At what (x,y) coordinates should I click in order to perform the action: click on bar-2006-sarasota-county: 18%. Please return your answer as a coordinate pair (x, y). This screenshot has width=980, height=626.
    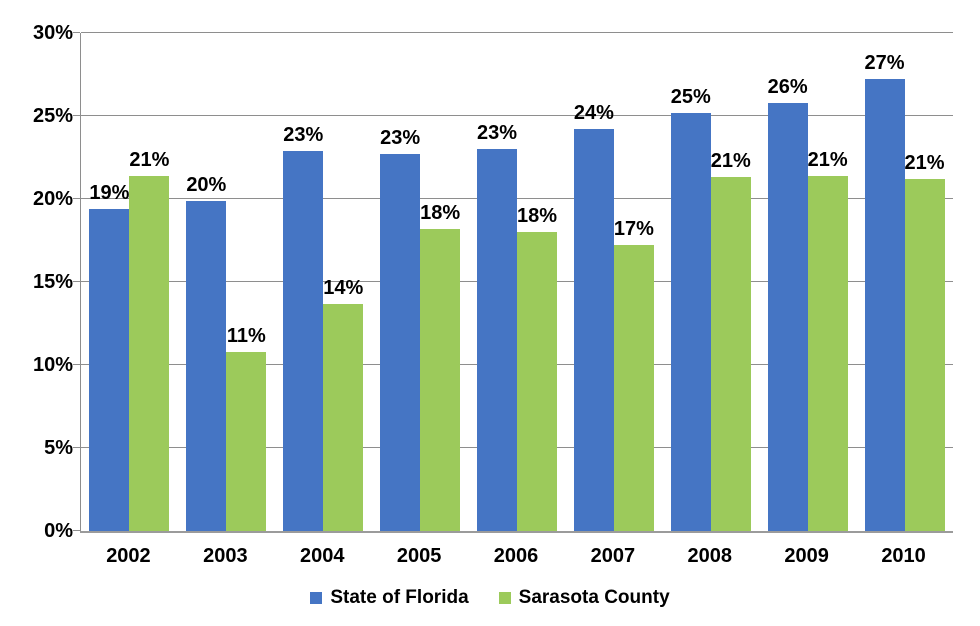
    Looking at the image, I should click on (537, 368).